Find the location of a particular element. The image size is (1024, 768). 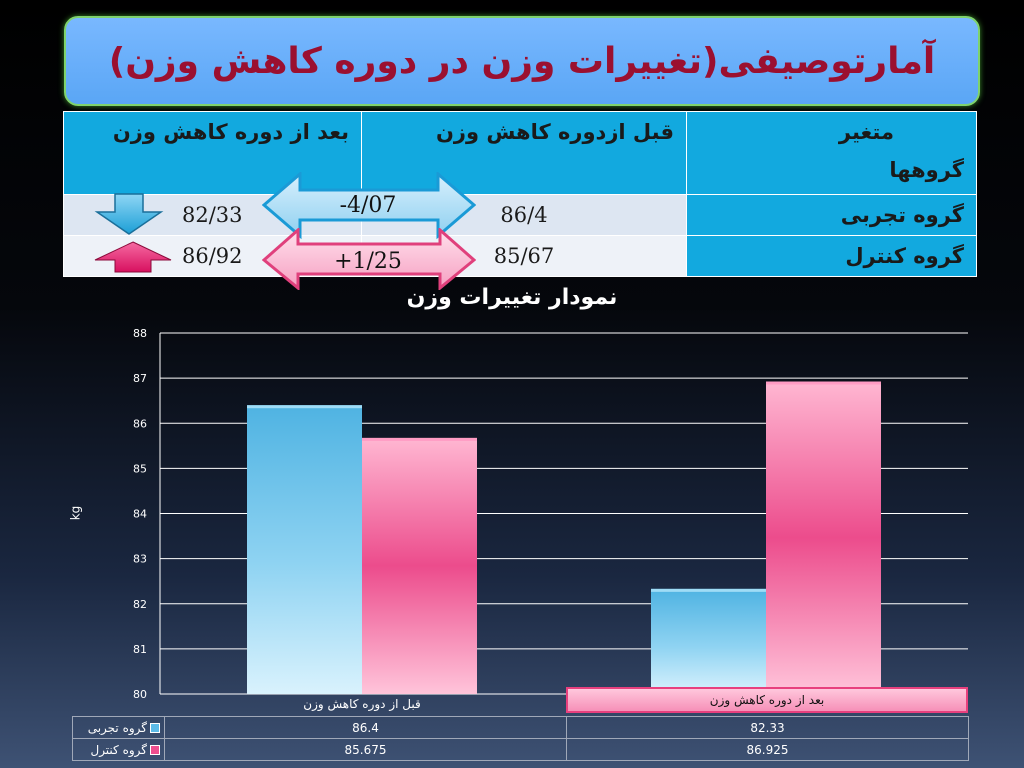

diff-arrow-experimental is located at coordinates (369, 206).